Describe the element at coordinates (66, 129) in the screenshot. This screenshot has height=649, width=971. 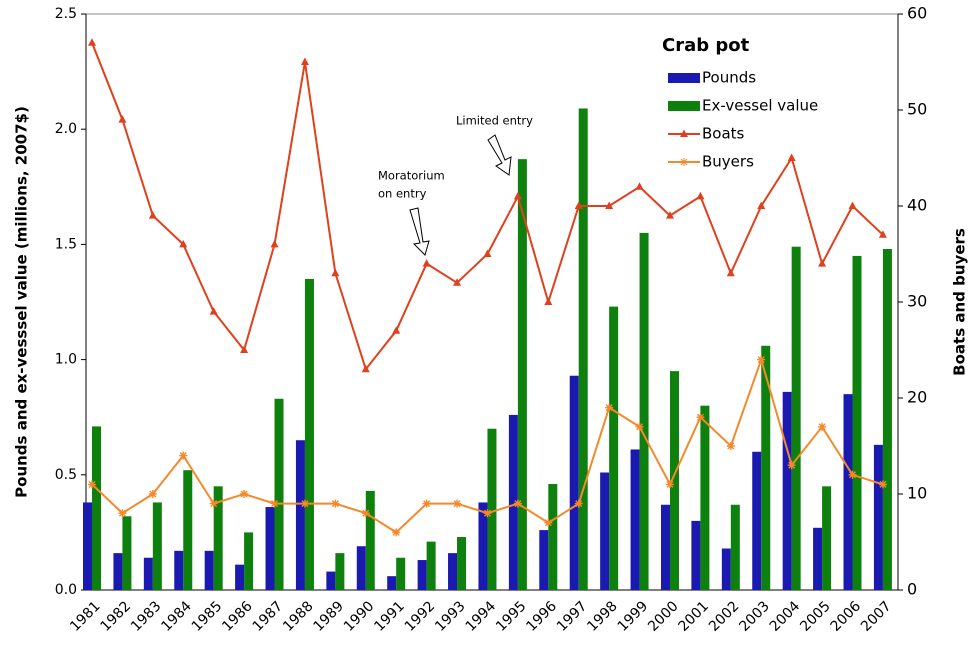
I see `y-tick-label: 2.0` at that location.